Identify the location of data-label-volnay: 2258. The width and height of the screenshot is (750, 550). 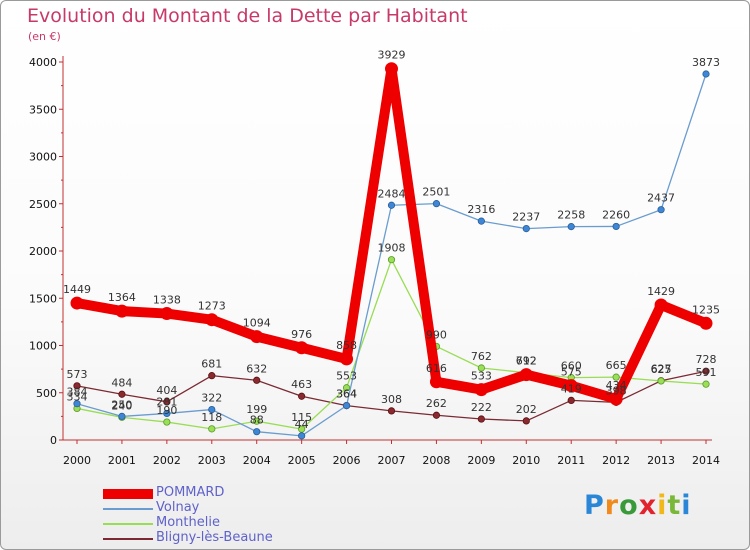
(571, 215).